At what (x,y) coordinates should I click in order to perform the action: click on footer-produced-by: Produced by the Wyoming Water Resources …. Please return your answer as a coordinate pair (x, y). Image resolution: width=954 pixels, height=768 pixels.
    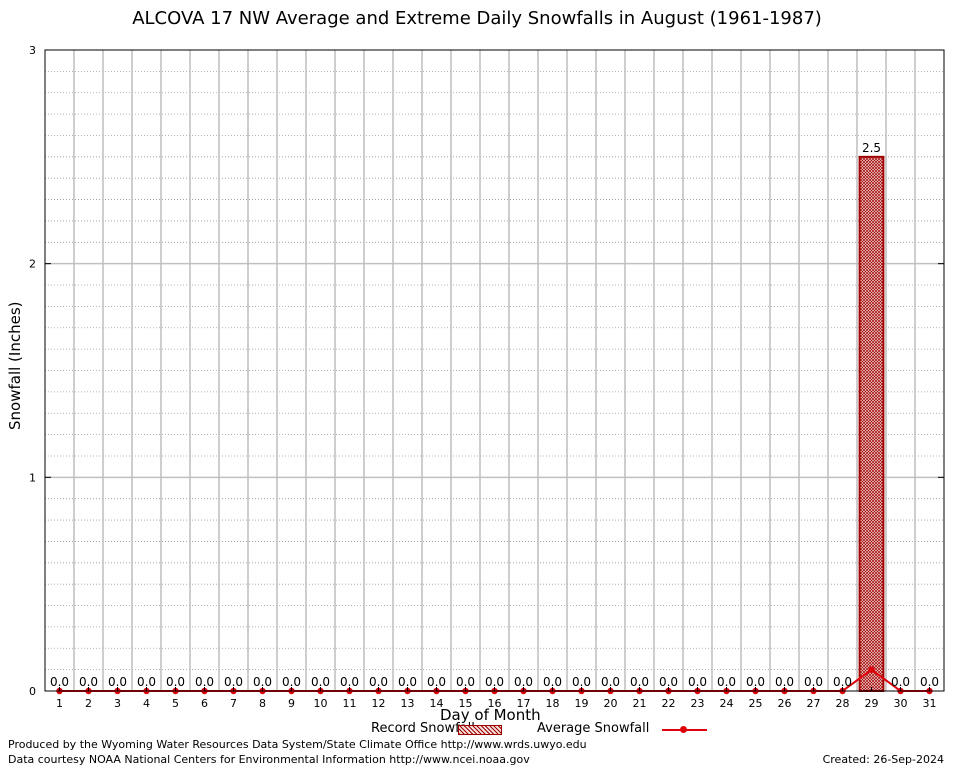
    Looking at the image, I should click on (297, 744).